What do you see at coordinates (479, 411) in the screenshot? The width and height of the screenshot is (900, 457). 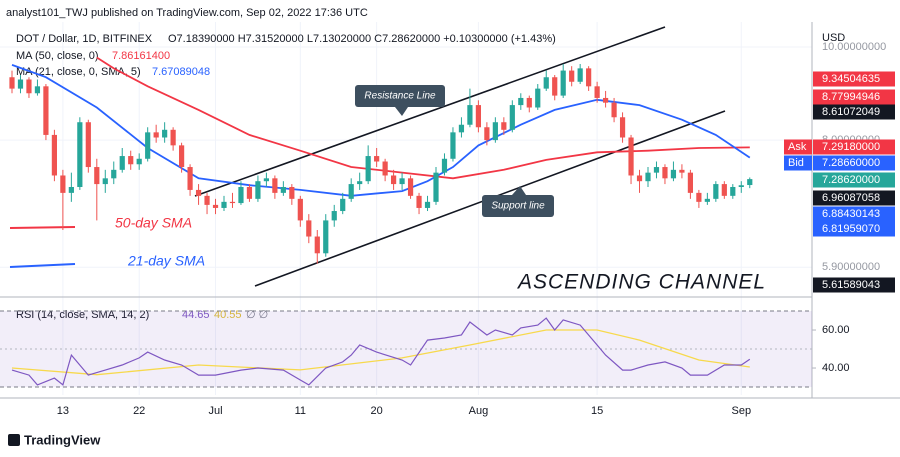 I see `x-tick-label: Aug` at bounding box center [479, 411].